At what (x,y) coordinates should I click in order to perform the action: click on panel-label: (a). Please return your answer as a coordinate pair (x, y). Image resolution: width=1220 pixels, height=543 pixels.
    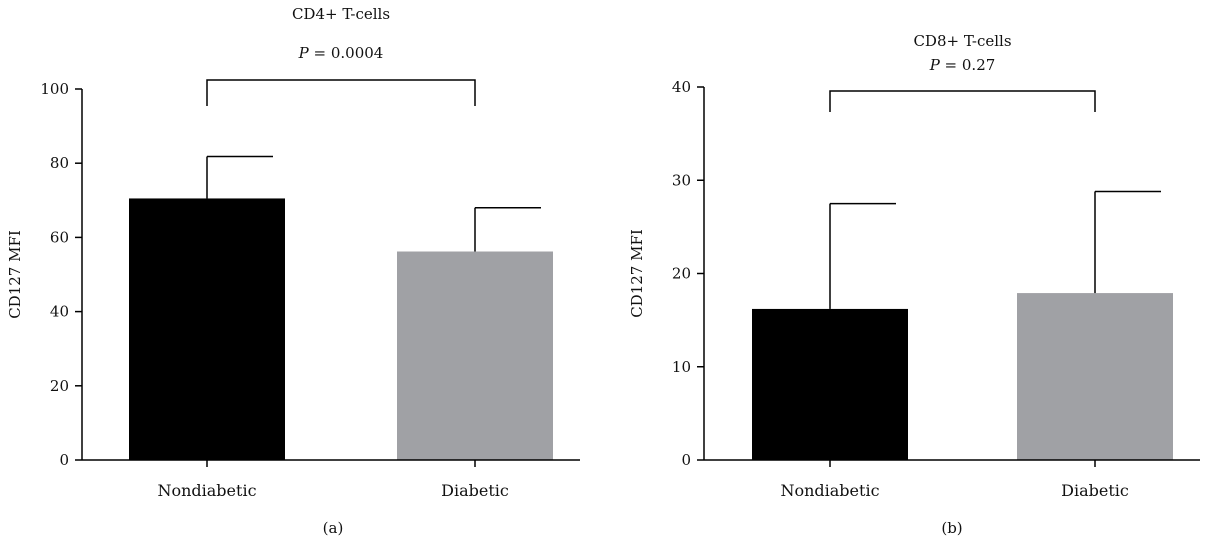
    Looking at the image, I should click on (333, 528).